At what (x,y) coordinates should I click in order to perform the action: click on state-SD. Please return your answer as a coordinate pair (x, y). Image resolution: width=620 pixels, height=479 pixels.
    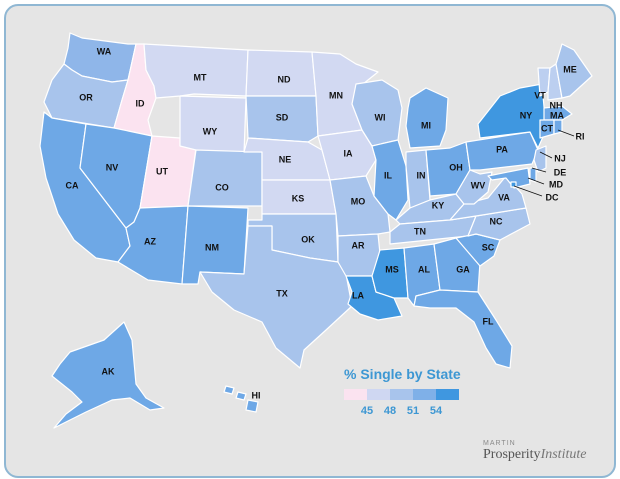
    Looking at the image, I should click on (282, 119).